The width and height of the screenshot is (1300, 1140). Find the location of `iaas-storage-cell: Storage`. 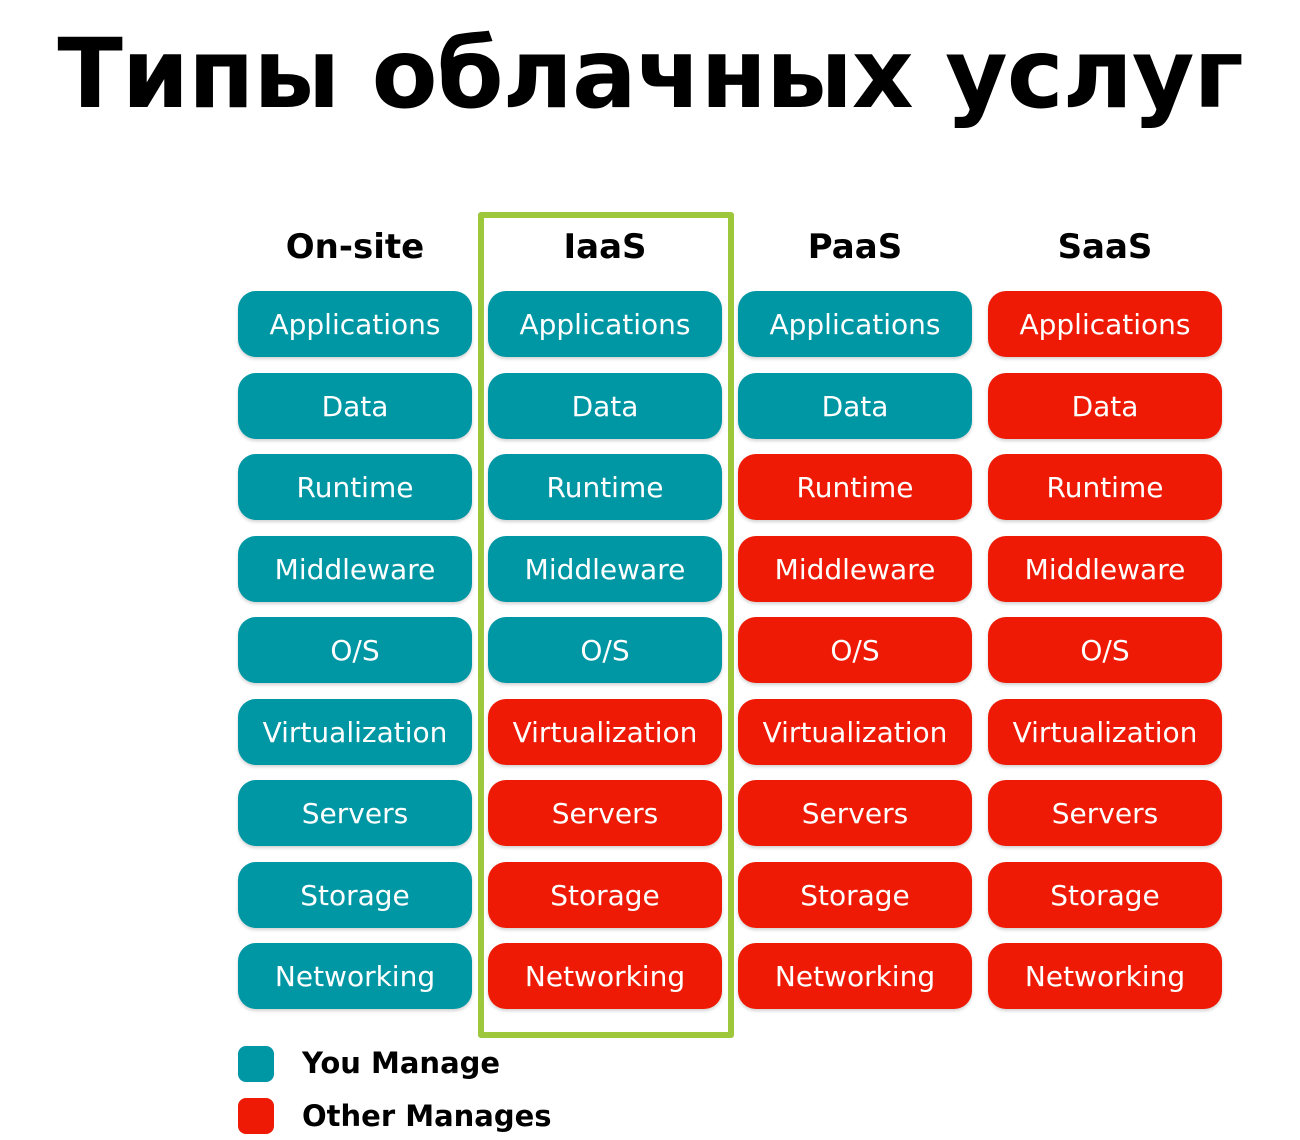

iaas-storage-cell: Storage is located at coordinates (605, 895).